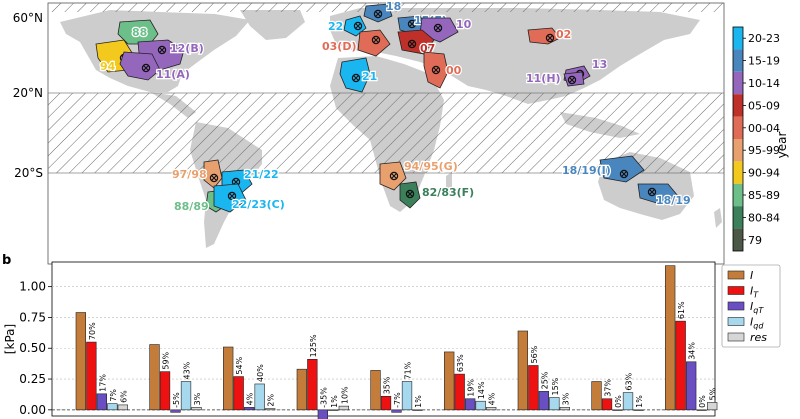 This screenshot has width=800, height=419. What do you see at coordinates (386, 385) in the screenshot?
I see `bar-percent-label: 35%` at bounding box center [386, 385].